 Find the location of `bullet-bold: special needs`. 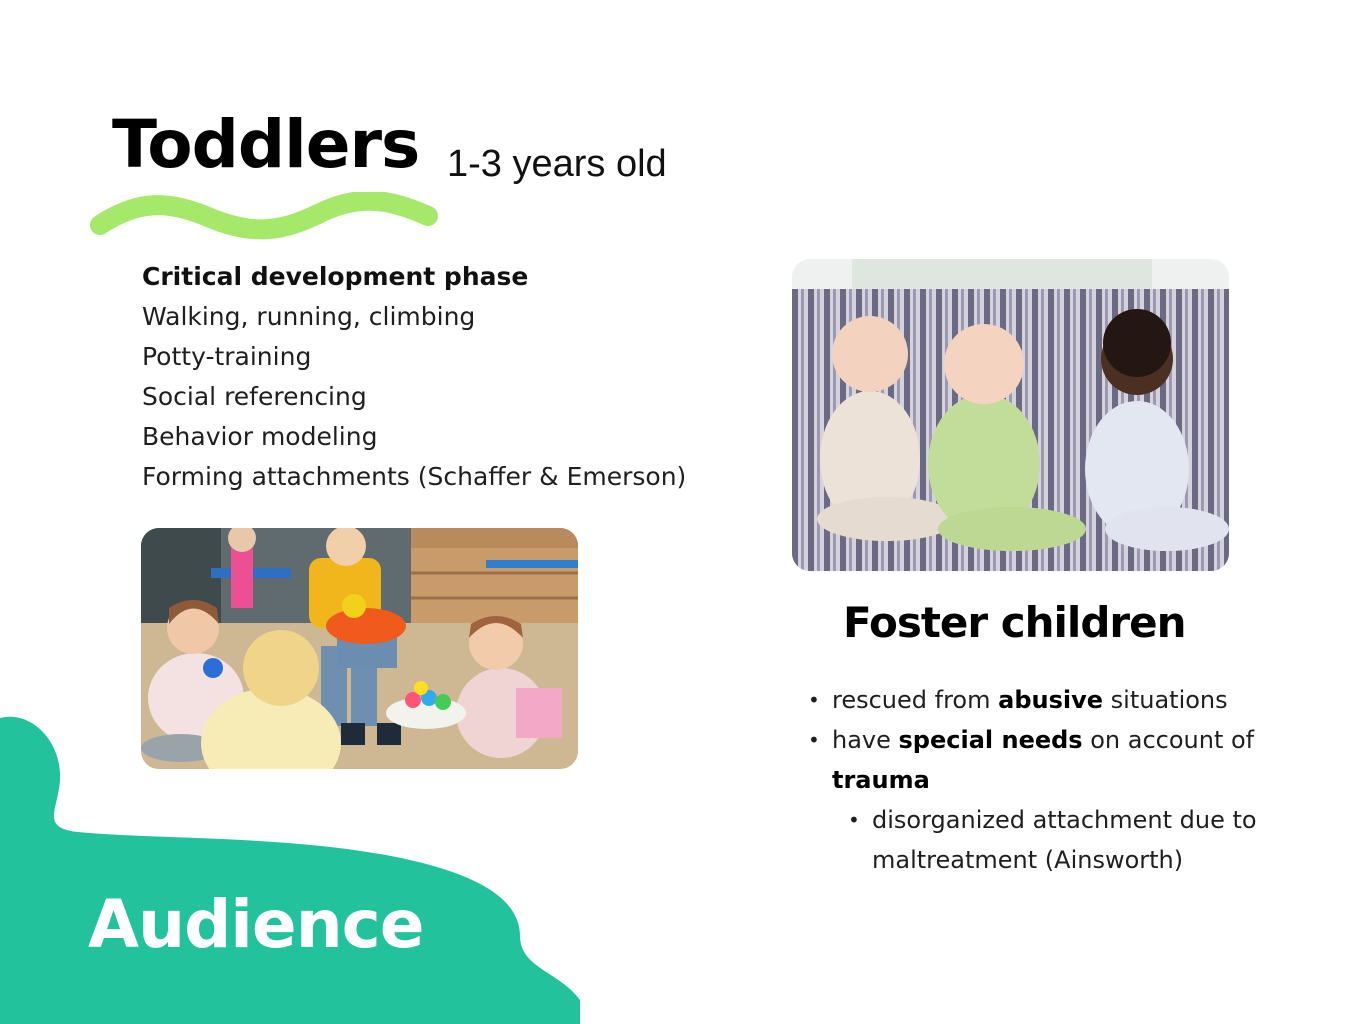

bullet-bold: special needs is located at coordinates (990, 740).